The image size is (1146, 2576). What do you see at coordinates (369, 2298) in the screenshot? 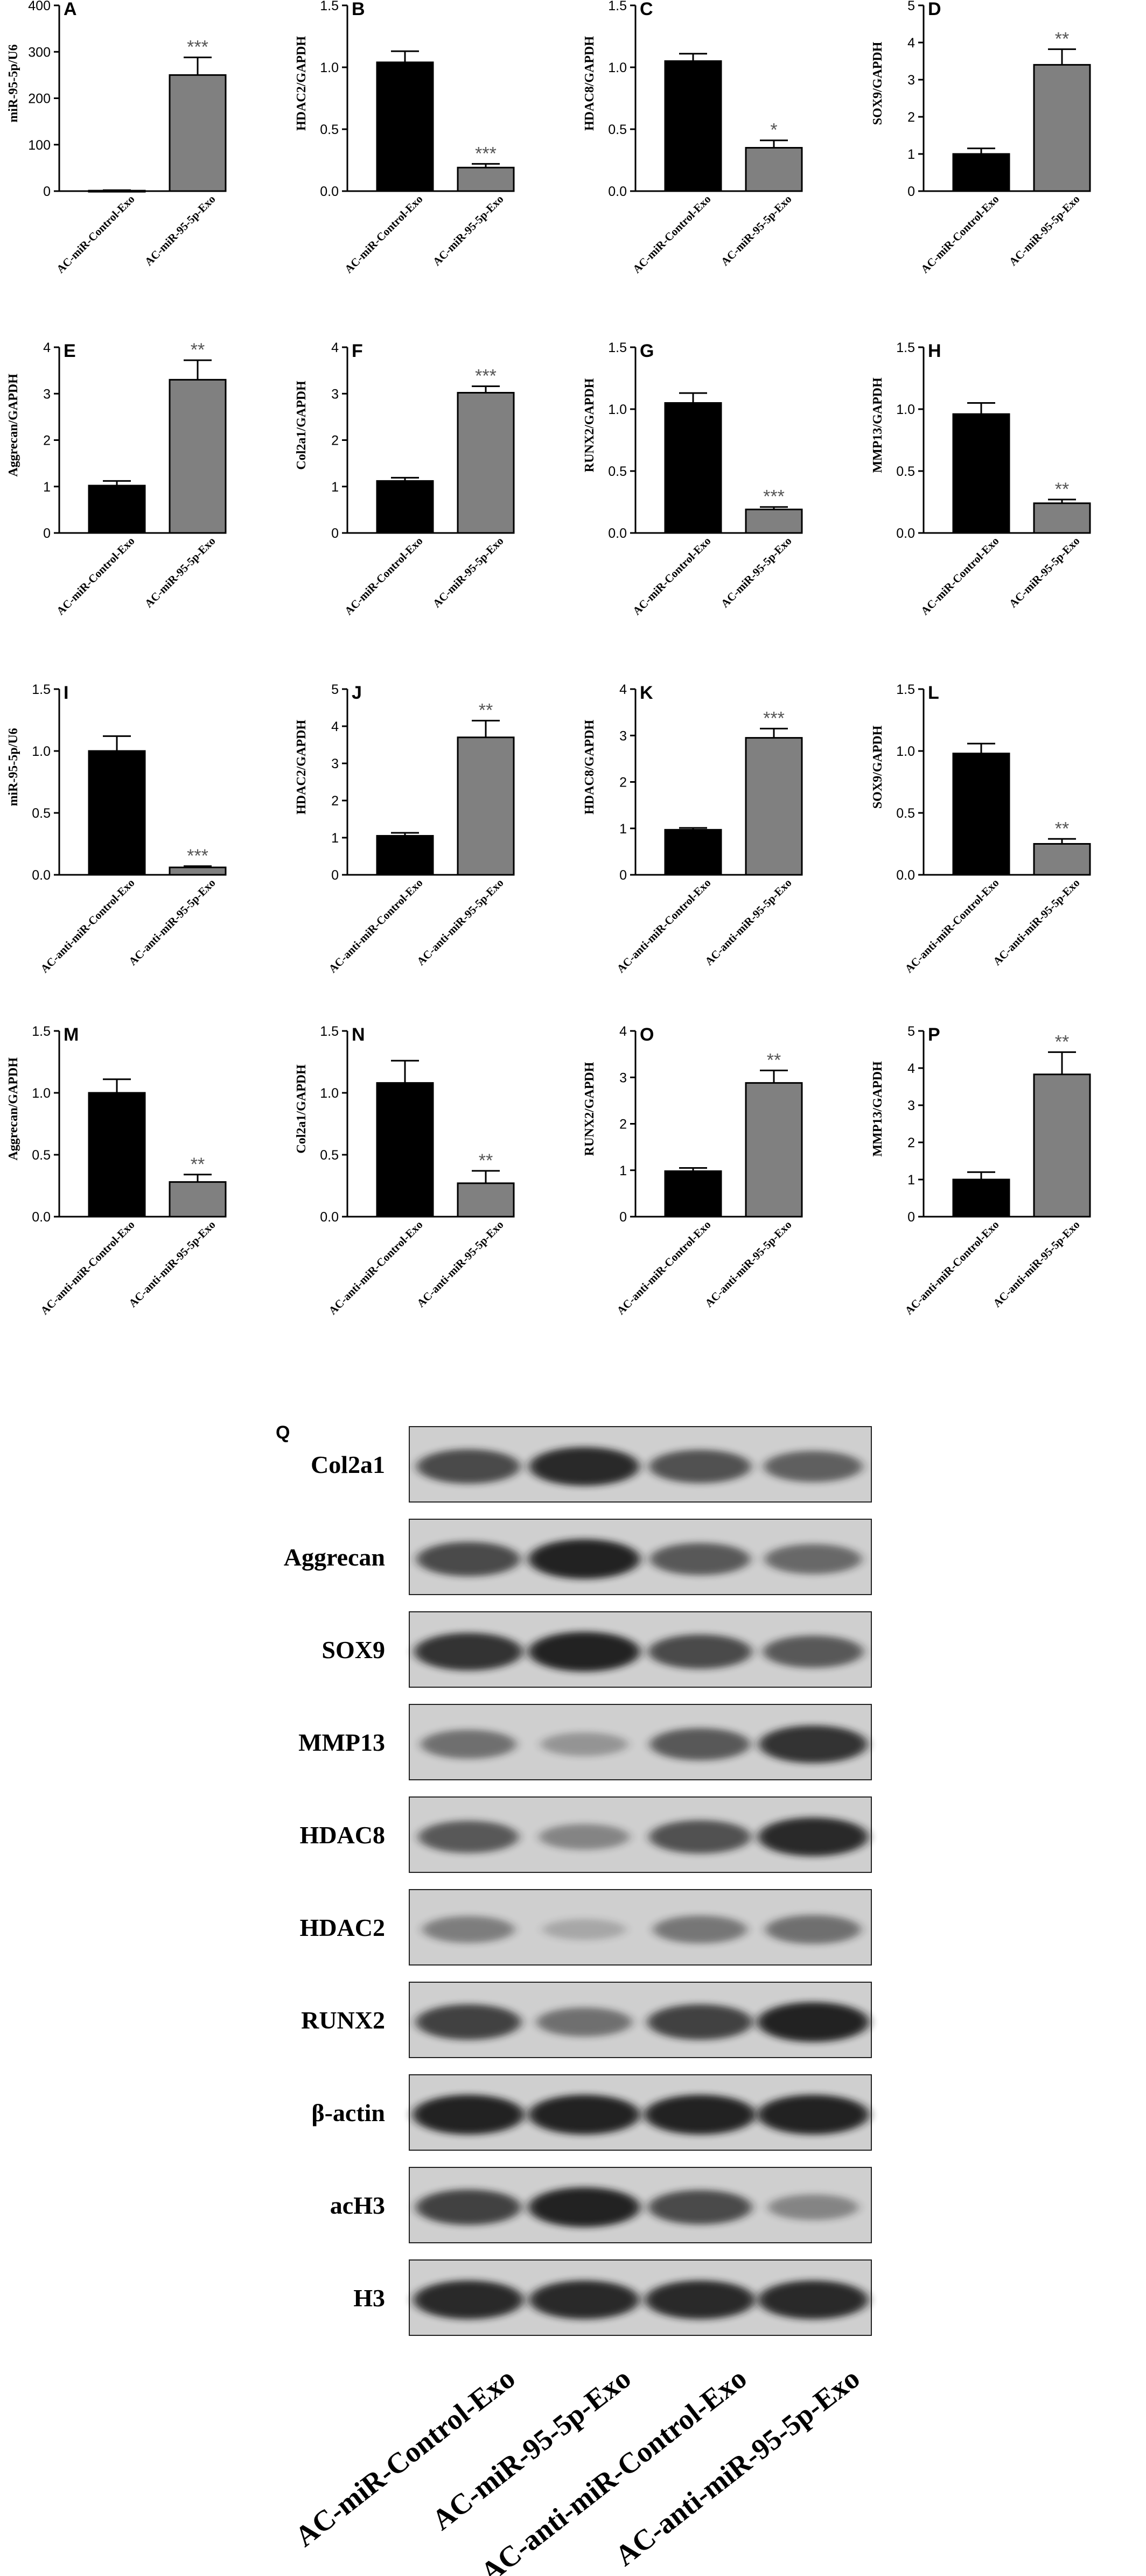
I see `blot-row-label: H3` at bounding box center [369, 2298].